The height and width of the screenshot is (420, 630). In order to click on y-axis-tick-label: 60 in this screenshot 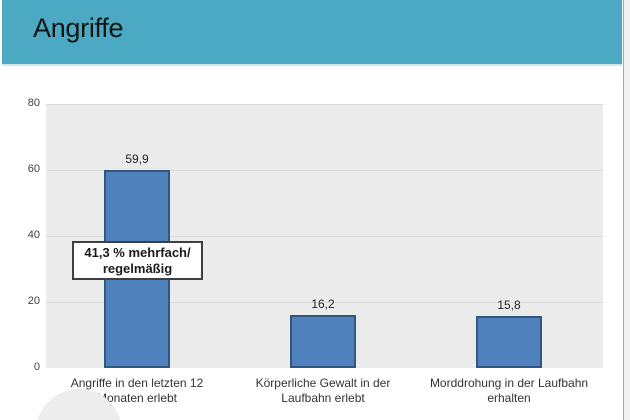, I will do `click(33, 169)`.